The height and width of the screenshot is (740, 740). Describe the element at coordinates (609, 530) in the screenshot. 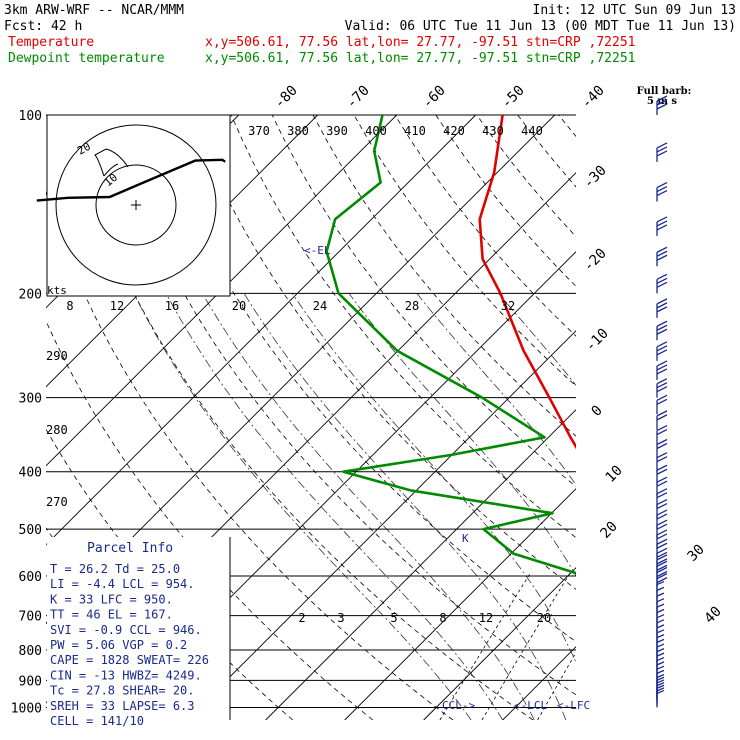

I see `isotherm-right-label: 20` at that location.